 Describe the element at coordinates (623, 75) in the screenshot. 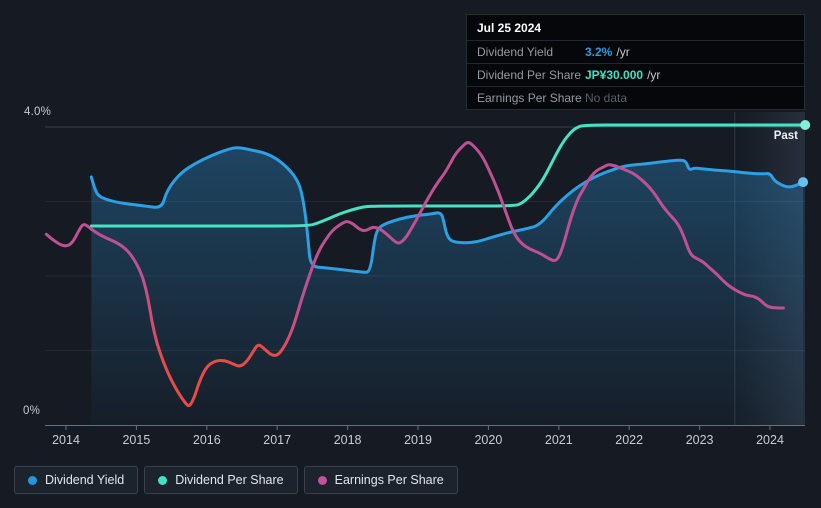

I see `tooltip-value: JP¥30.000/yr` at that location.